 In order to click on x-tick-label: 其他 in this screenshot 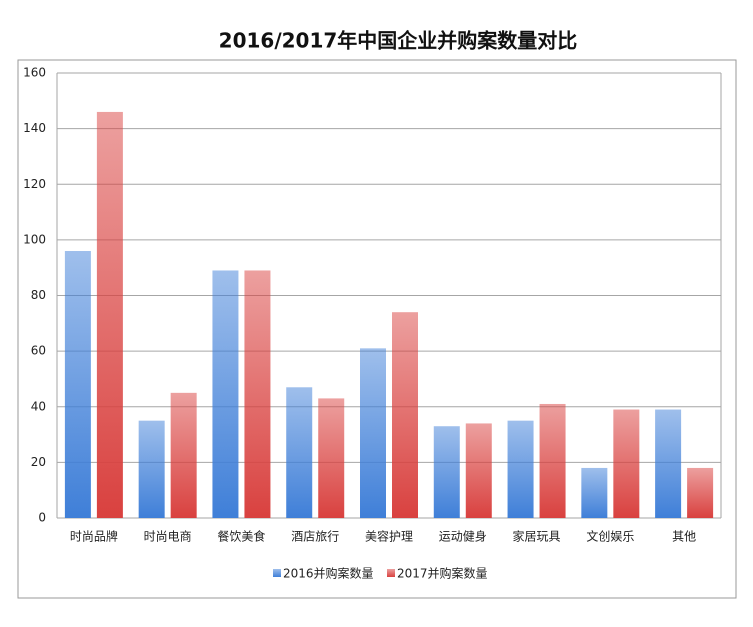, I will do `click(684, 537)`.